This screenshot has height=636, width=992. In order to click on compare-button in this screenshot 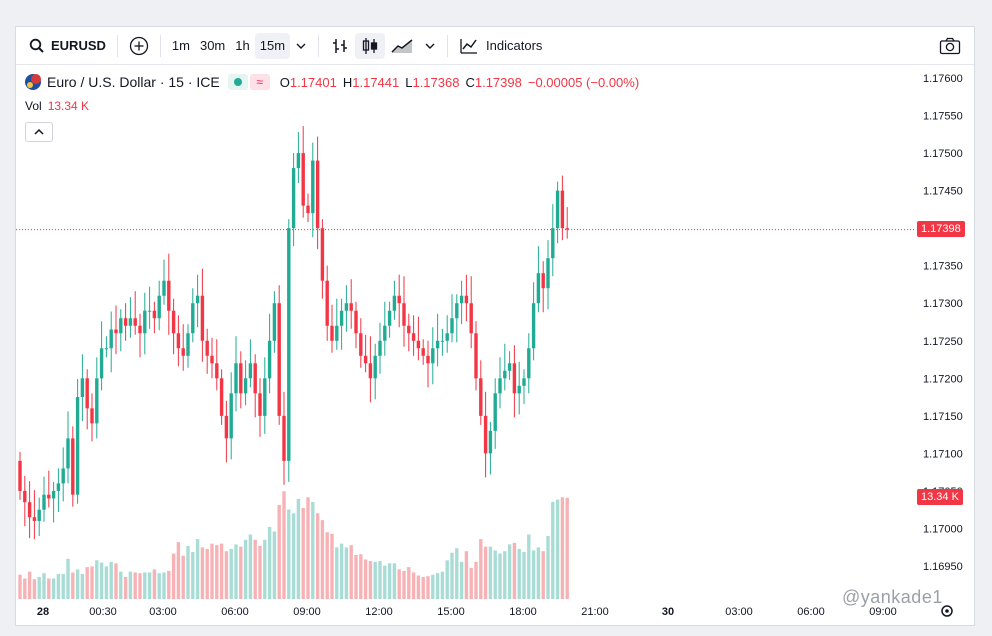, I will do `click(139, 46)`.